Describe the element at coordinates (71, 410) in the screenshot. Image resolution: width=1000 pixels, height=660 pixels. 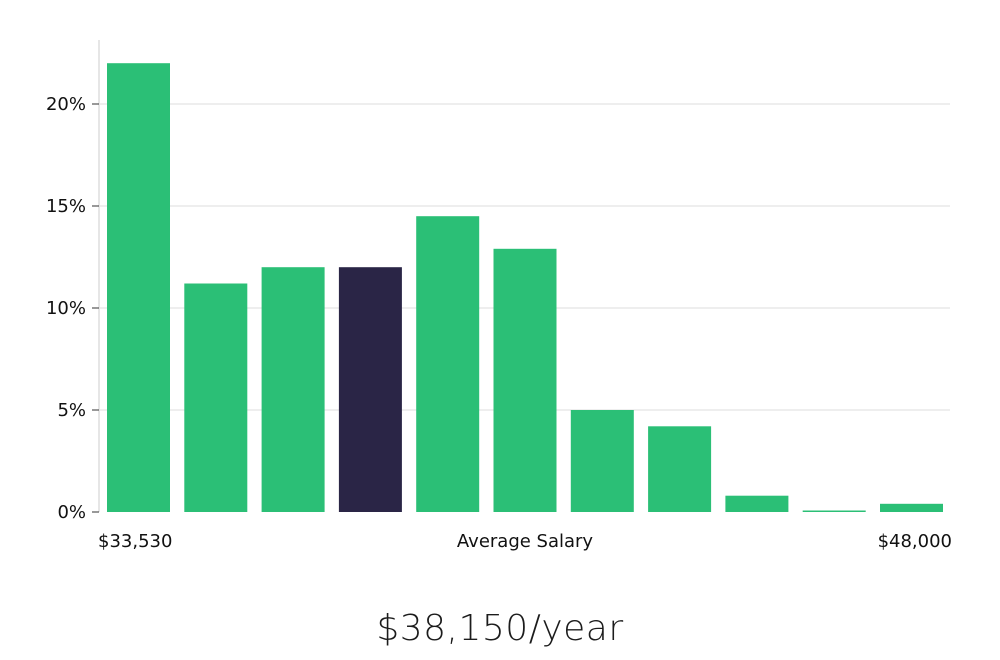
I see `y-tick-label: 5%` at that location.